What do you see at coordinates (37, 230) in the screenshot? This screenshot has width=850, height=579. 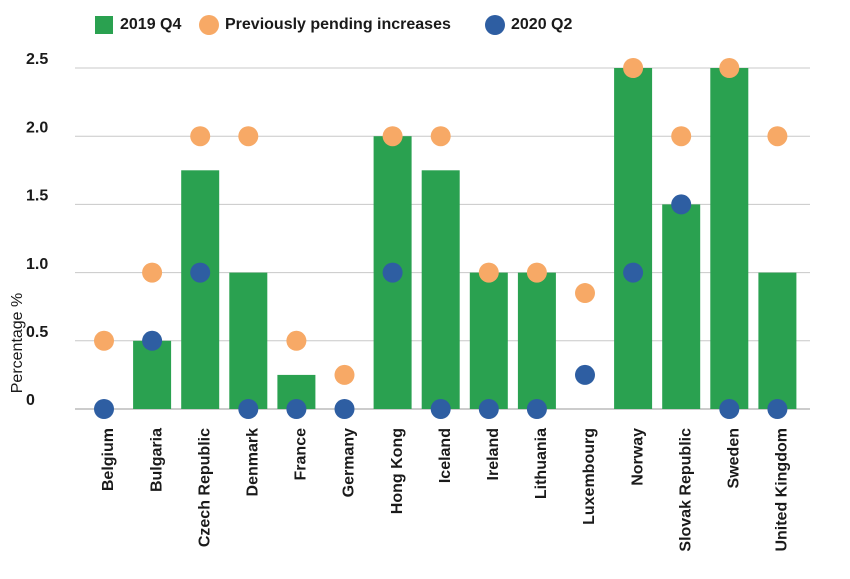 I see `y-axis-ticks: 0 0.5 1.0 1.5 2.0 2.5` at bounding box center [37, 230].